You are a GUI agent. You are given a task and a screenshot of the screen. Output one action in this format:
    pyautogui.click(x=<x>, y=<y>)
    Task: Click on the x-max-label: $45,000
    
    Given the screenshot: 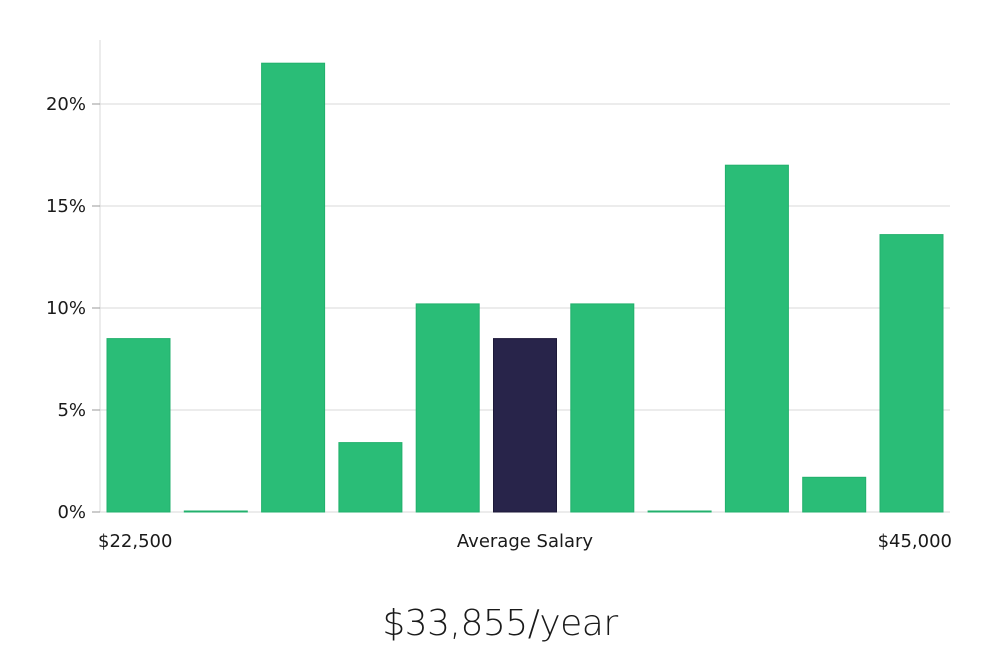 What is the action you would take?
    pyautogui.click(x=915, y=541)
    